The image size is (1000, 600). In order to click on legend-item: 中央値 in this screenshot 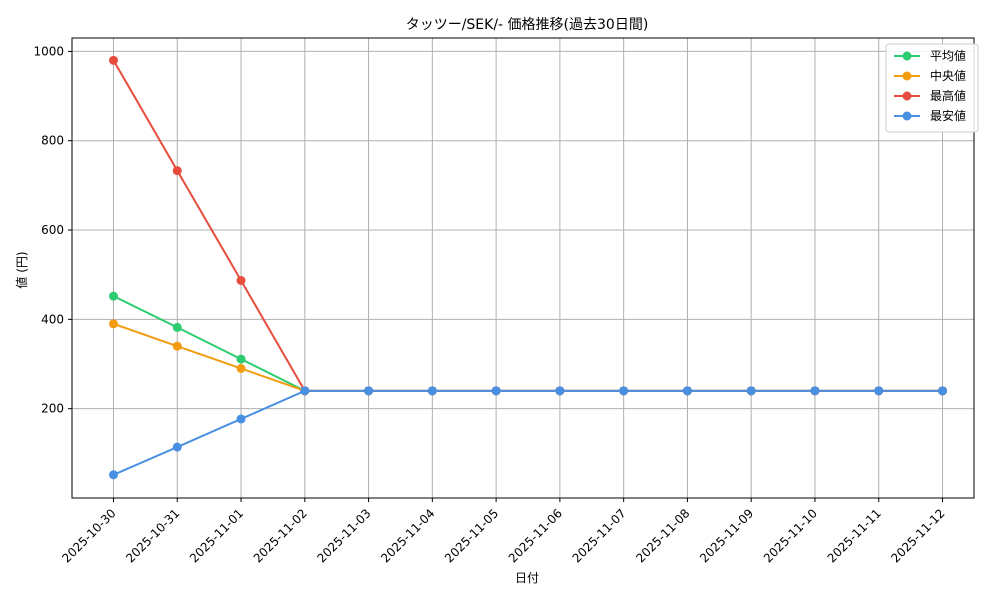, I will do `click(930, 75)`.